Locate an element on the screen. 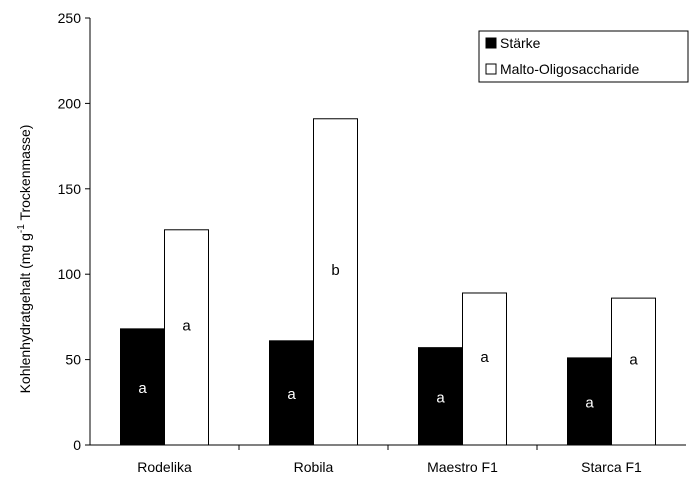 The height and width of the screenshot is (480, 690). x-tick-label: Maestro F1 is located at coordinates (462, 467).